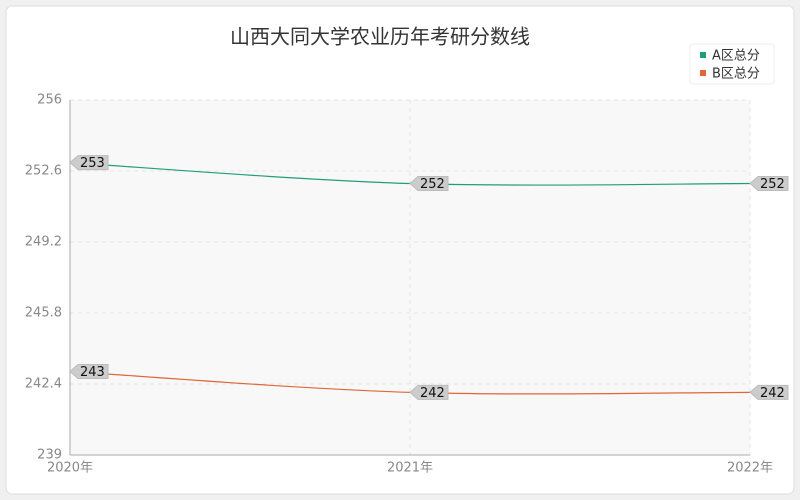  I want to click on x-tick-label: 2022年, so click(750, 468).